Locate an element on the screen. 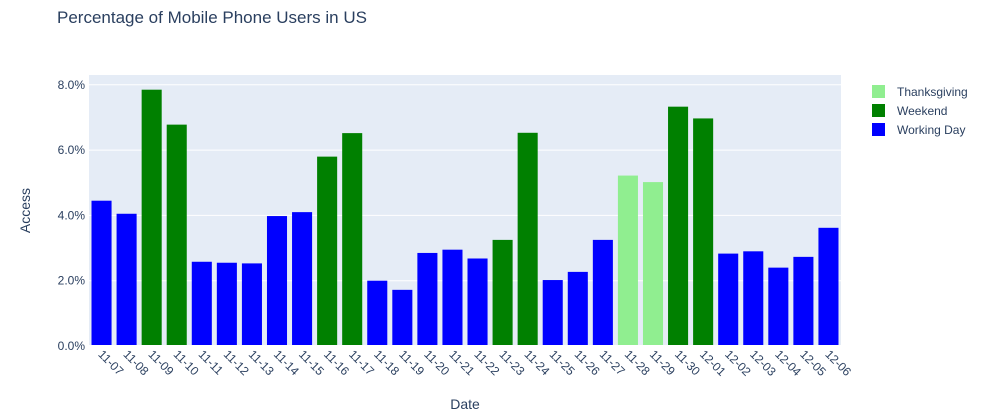 The image size is (1000, 416). x-tick-label: 11-17 is located at coordinates (361, 362).